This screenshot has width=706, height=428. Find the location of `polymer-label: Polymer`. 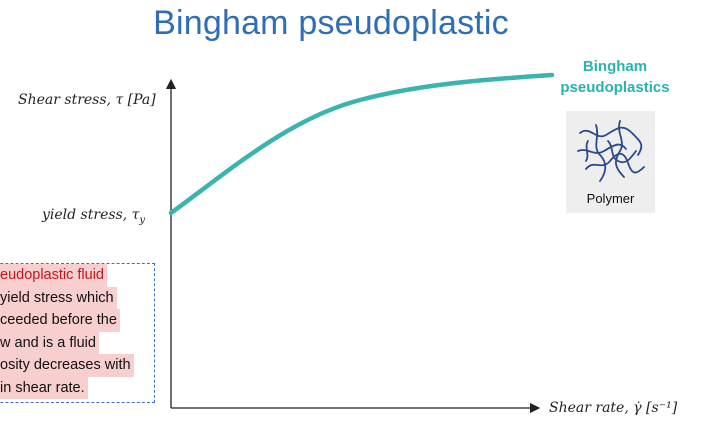

polymer-label: Polymer is located at coordinates (610, 198).